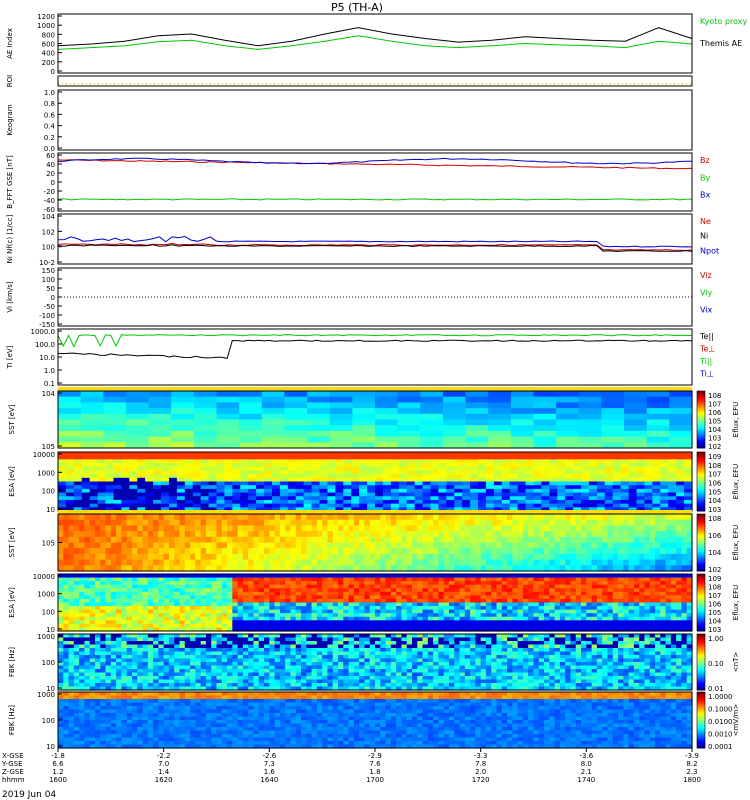  I want to click on legend-item: Ne, so click(705, 221).